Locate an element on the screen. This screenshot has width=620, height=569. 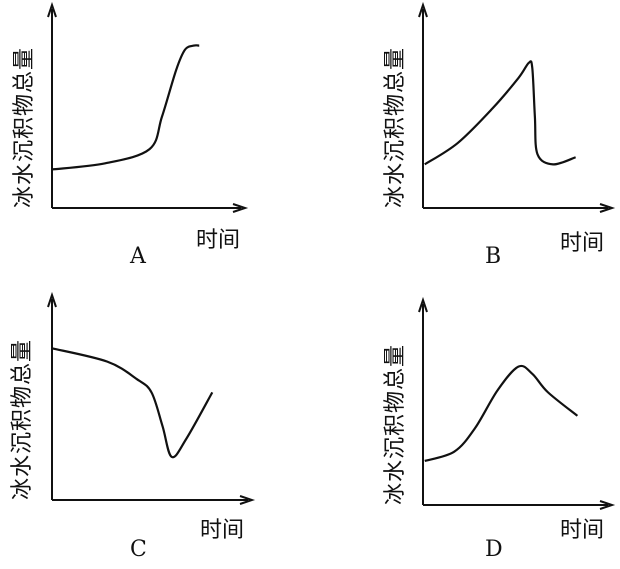
panel-a-curve is located at coordinates (125, 107).